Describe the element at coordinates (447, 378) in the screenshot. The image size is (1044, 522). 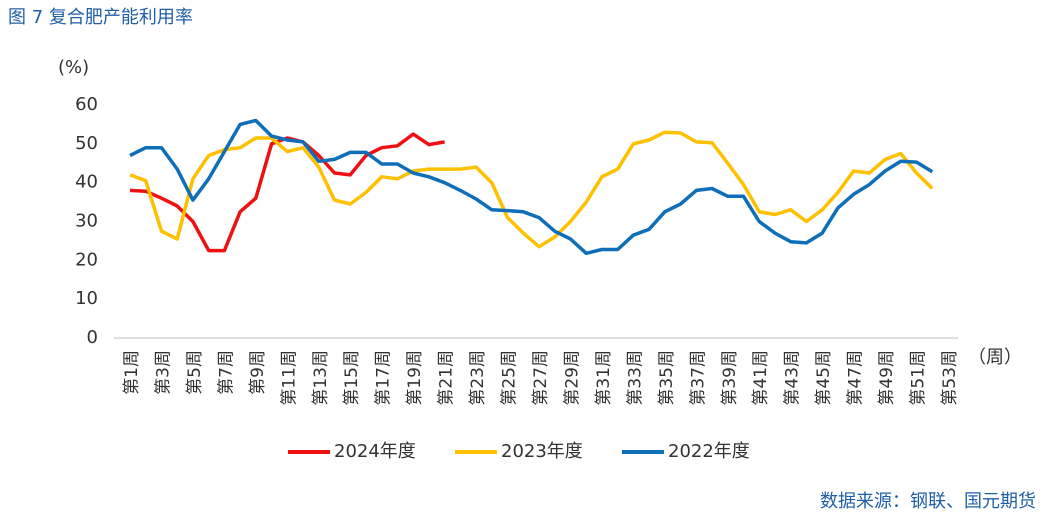
I see `x-tick-label: 第21周` at that location.